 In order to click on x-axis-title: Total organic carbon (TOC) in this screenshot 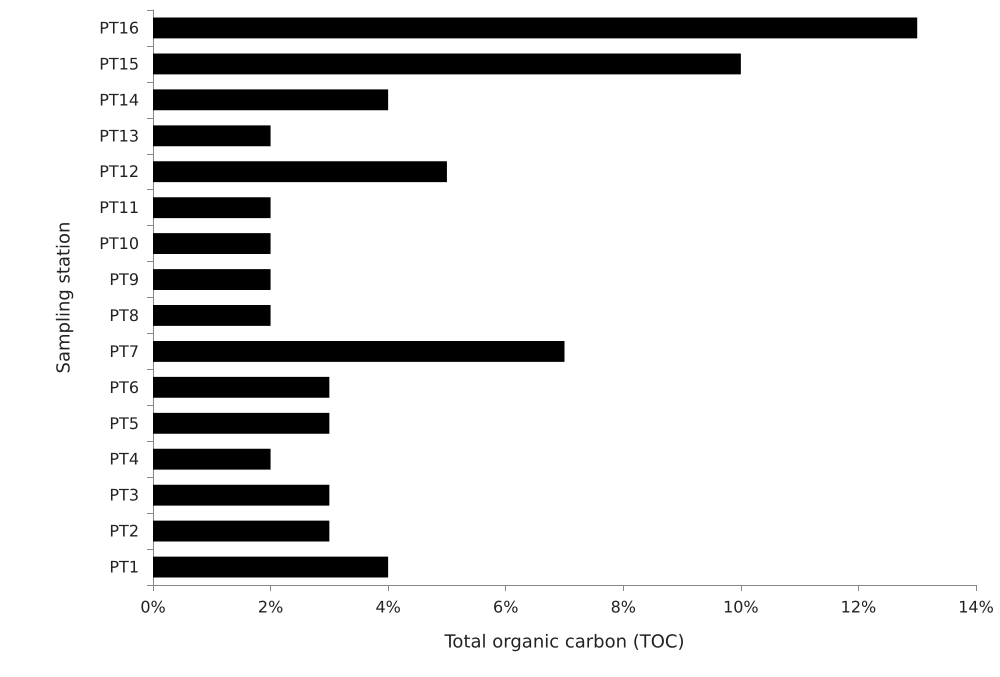, I will do `click(564, 642)`.